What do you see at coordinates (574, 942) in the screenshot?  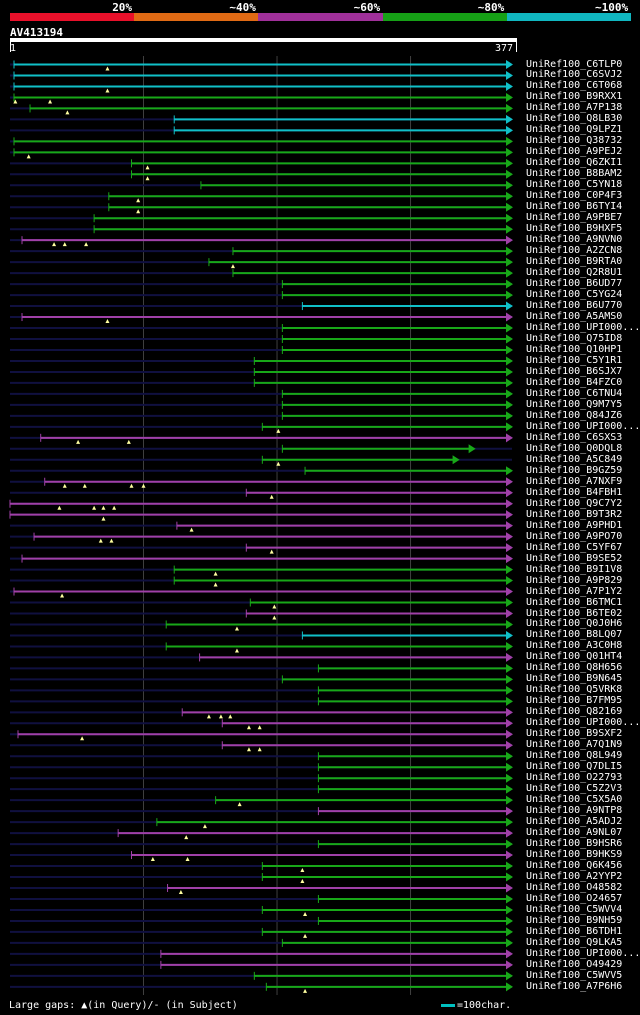 I see `hit-label: UniRef100_Q9LKA5` at bounding box center [574, 942].